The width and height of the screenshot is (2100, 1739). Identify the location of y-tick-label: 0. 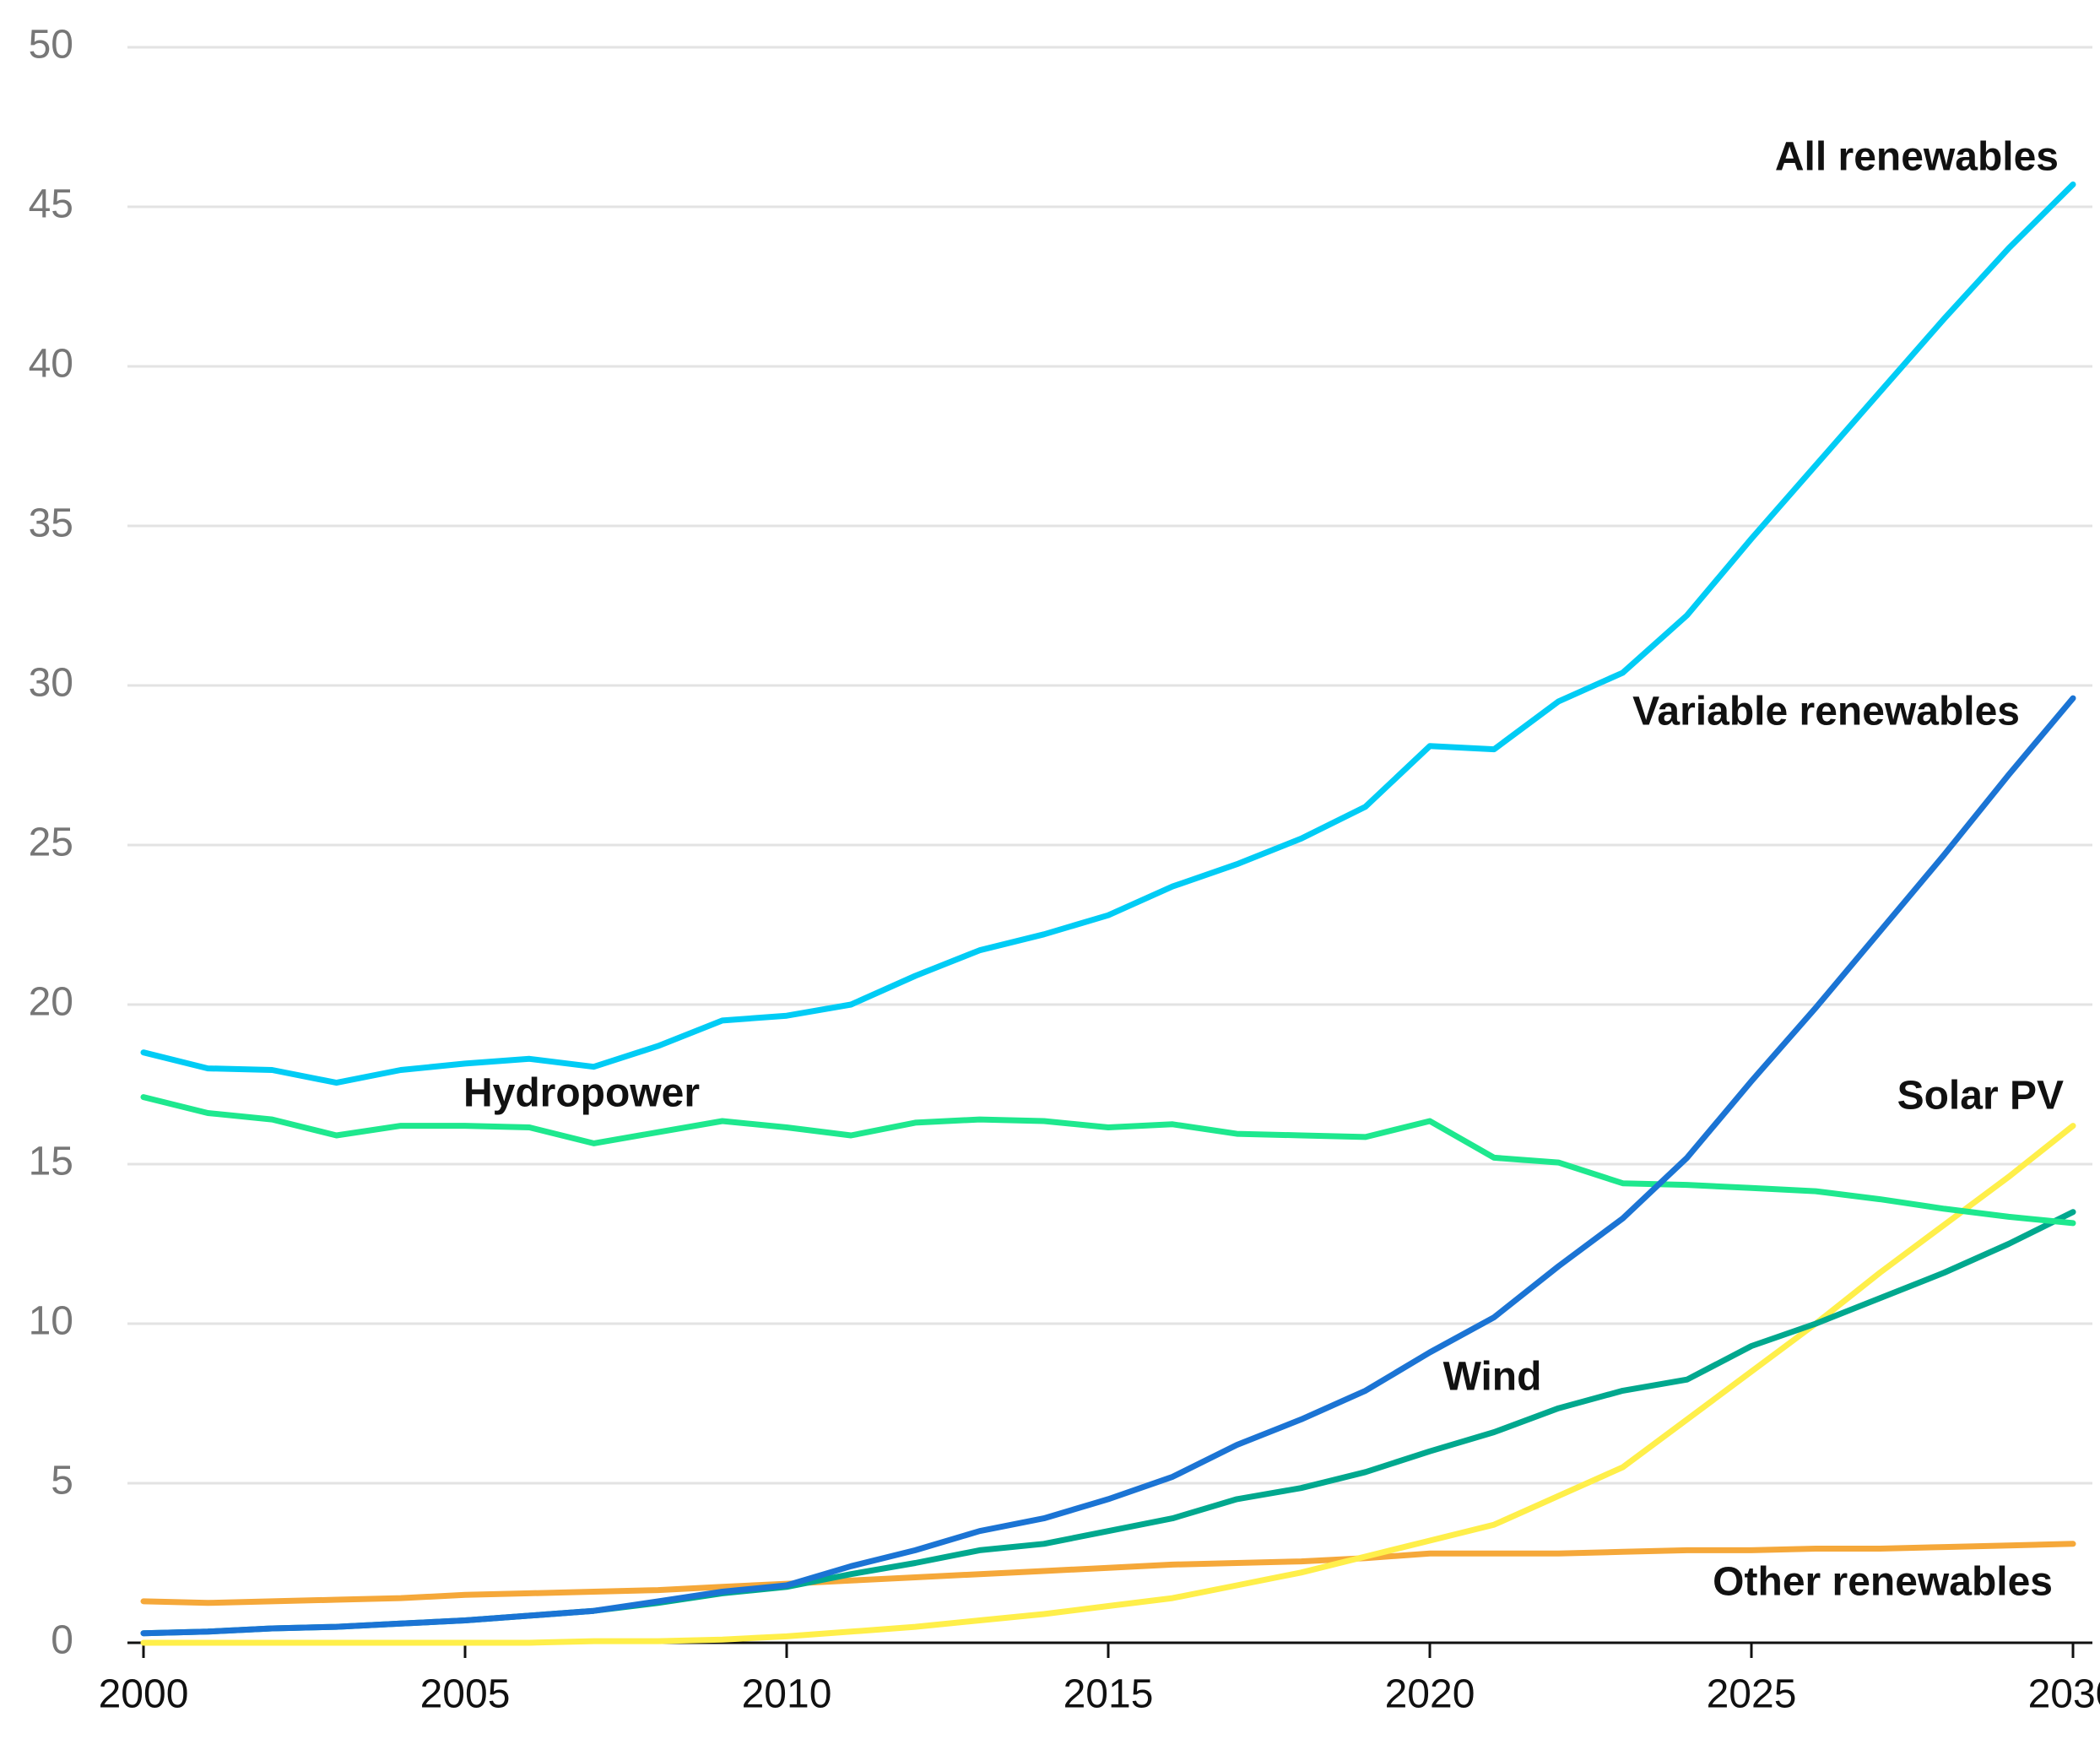
(62, 1641).